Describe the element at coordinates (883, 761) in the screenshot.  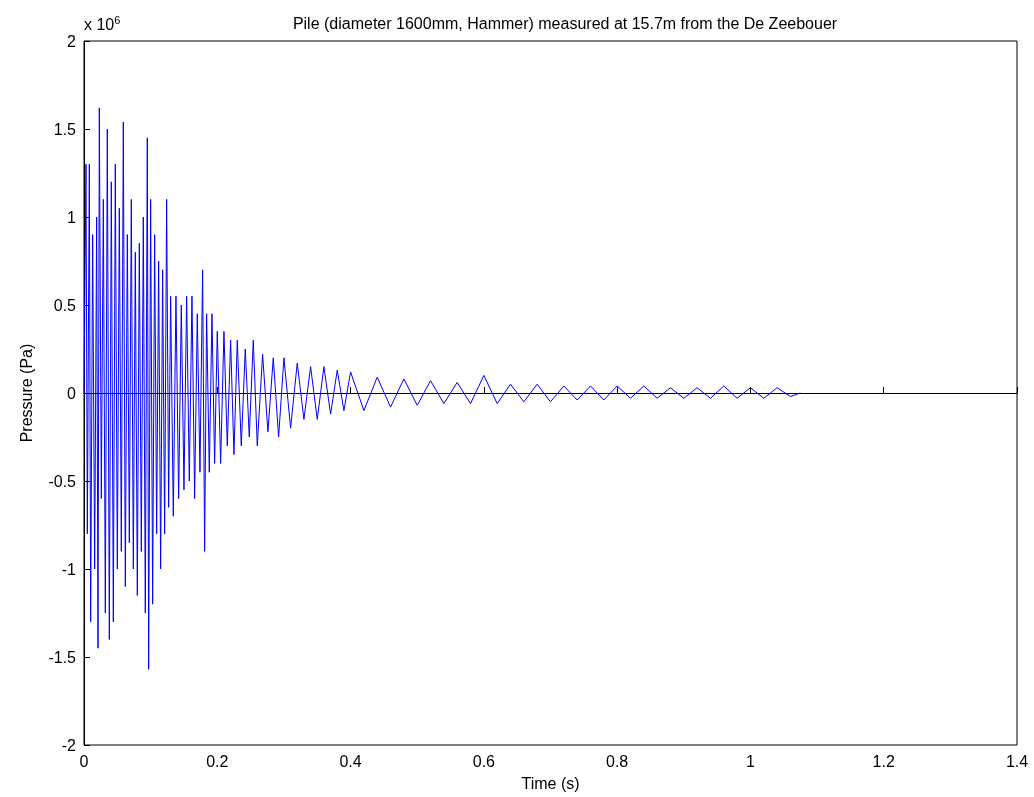
I see `x-tick-label: 1.2` at that location.